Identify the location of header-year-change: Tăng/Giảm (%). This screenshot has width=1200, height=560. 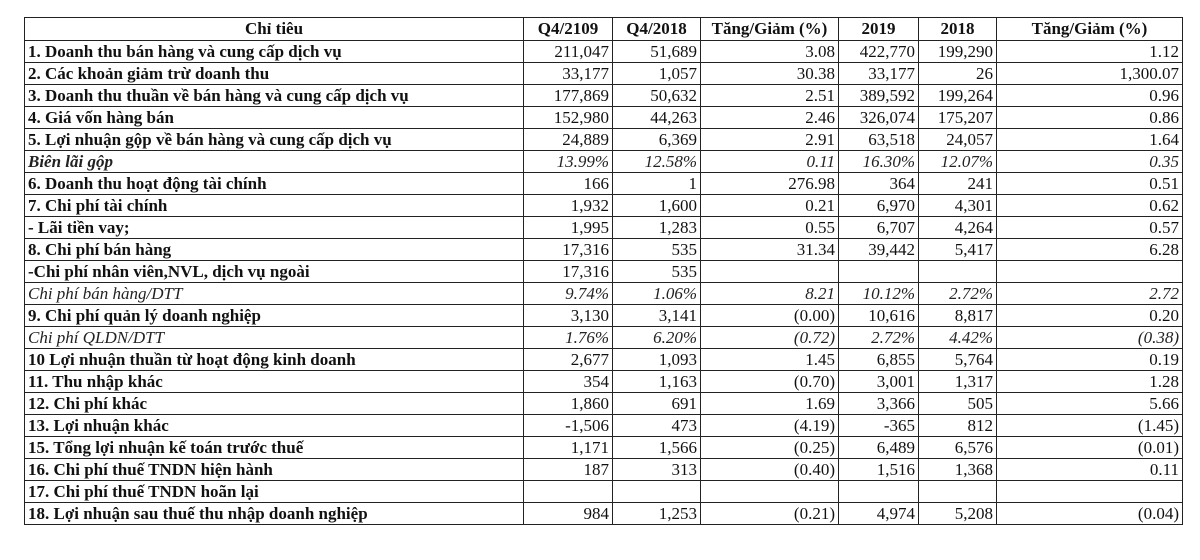
(1089, 29).